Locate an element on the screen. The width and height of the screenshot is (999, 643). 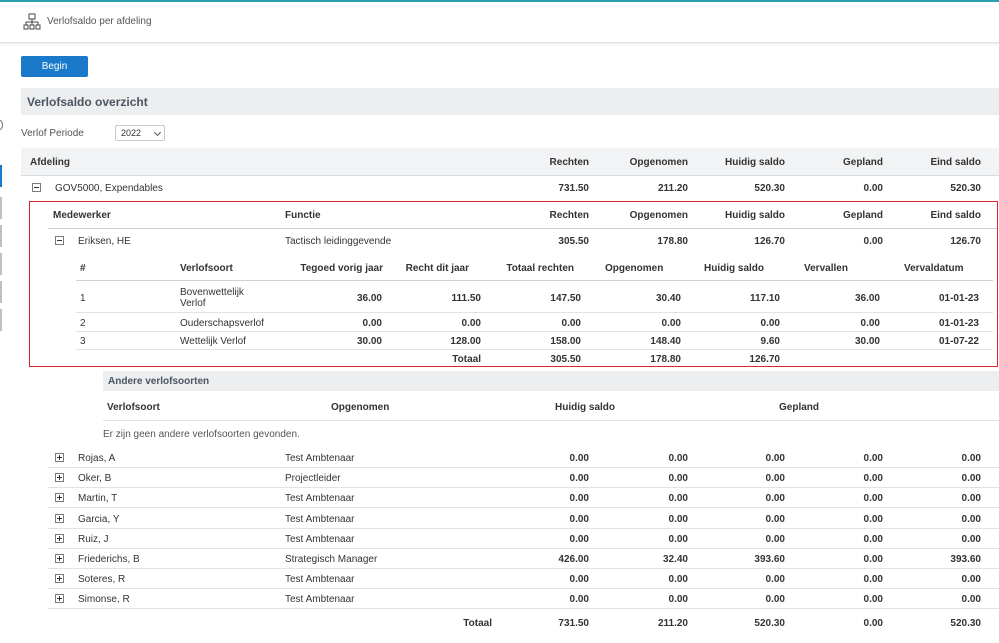
detail-opgenomen: 30.40 is located at coordinates (668, 298).